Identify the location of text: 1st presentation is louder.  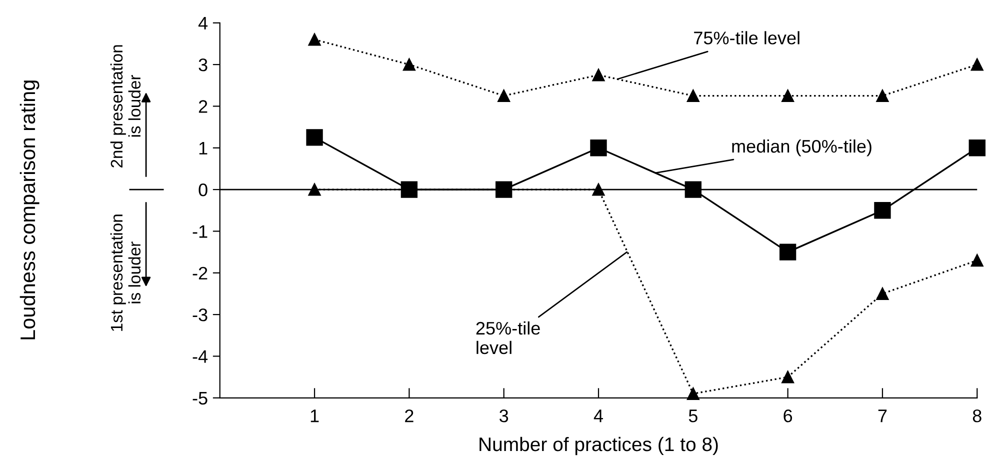
(125, 272).